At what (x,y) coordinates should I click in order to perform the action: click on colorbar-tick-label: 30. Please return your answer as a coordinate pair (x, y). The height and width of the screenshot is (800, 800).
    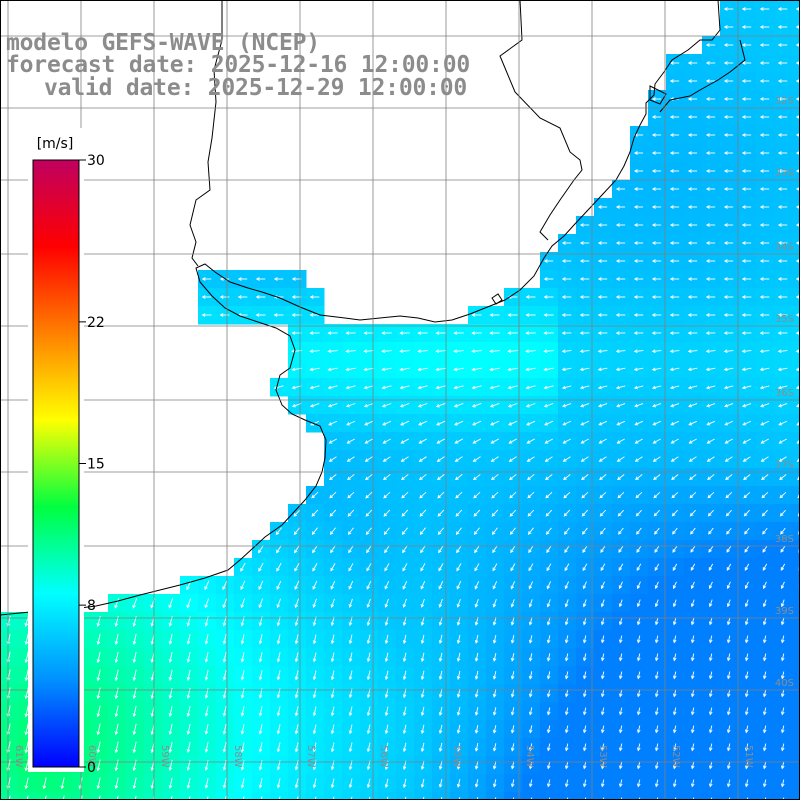
    Looking at the image, I should click on (96, 161).